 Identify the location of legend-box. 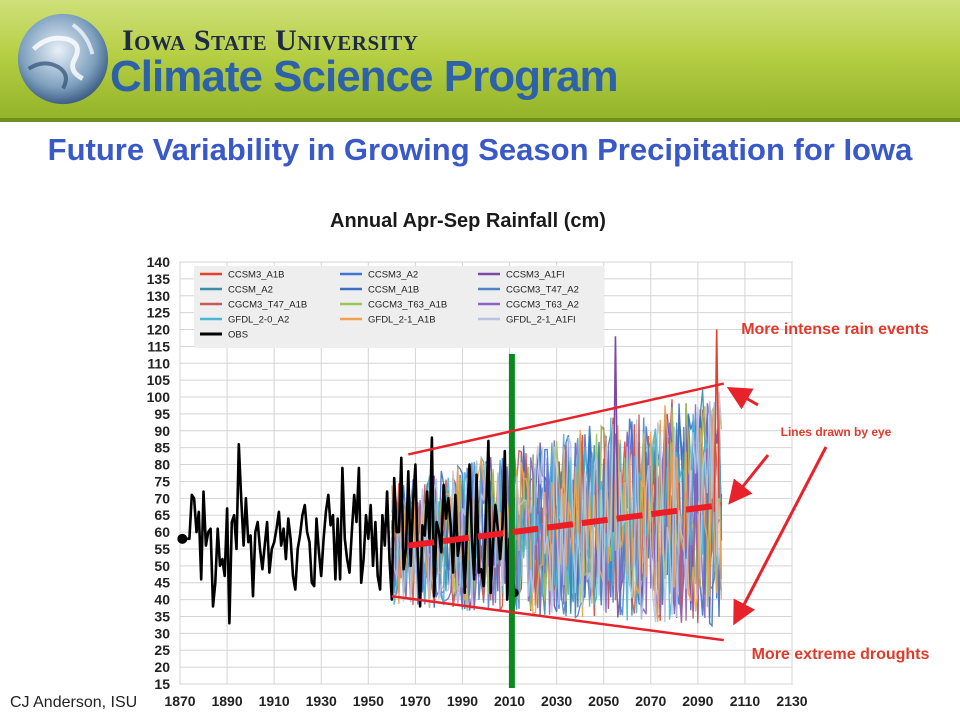
(399, 307).